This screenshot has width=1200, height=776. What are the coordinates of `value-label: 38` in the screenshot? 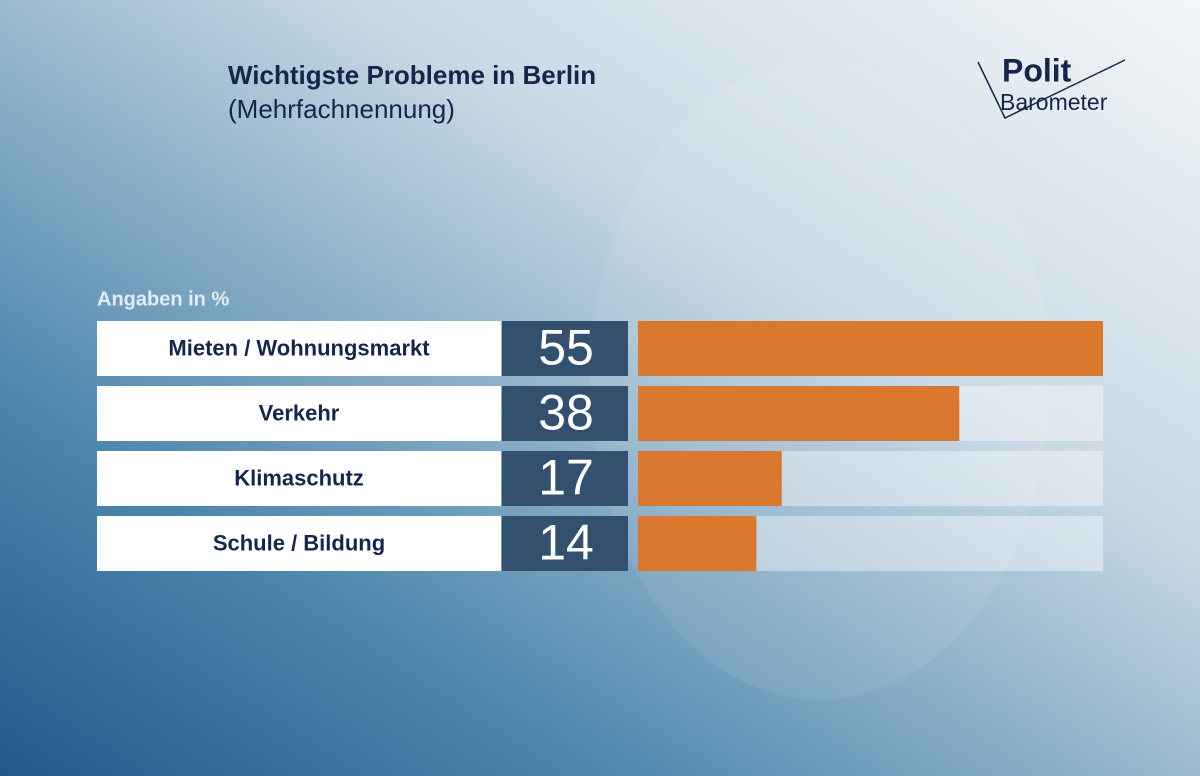 It's located at (566, 413).